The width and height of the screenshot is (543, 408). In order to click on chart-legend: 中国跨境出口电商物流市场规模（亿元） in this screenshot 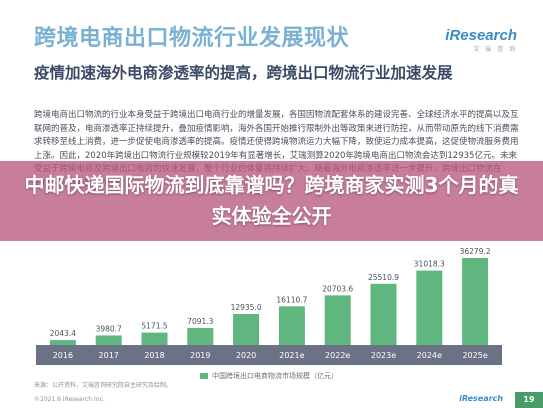, I will do `click(269, 376)`.